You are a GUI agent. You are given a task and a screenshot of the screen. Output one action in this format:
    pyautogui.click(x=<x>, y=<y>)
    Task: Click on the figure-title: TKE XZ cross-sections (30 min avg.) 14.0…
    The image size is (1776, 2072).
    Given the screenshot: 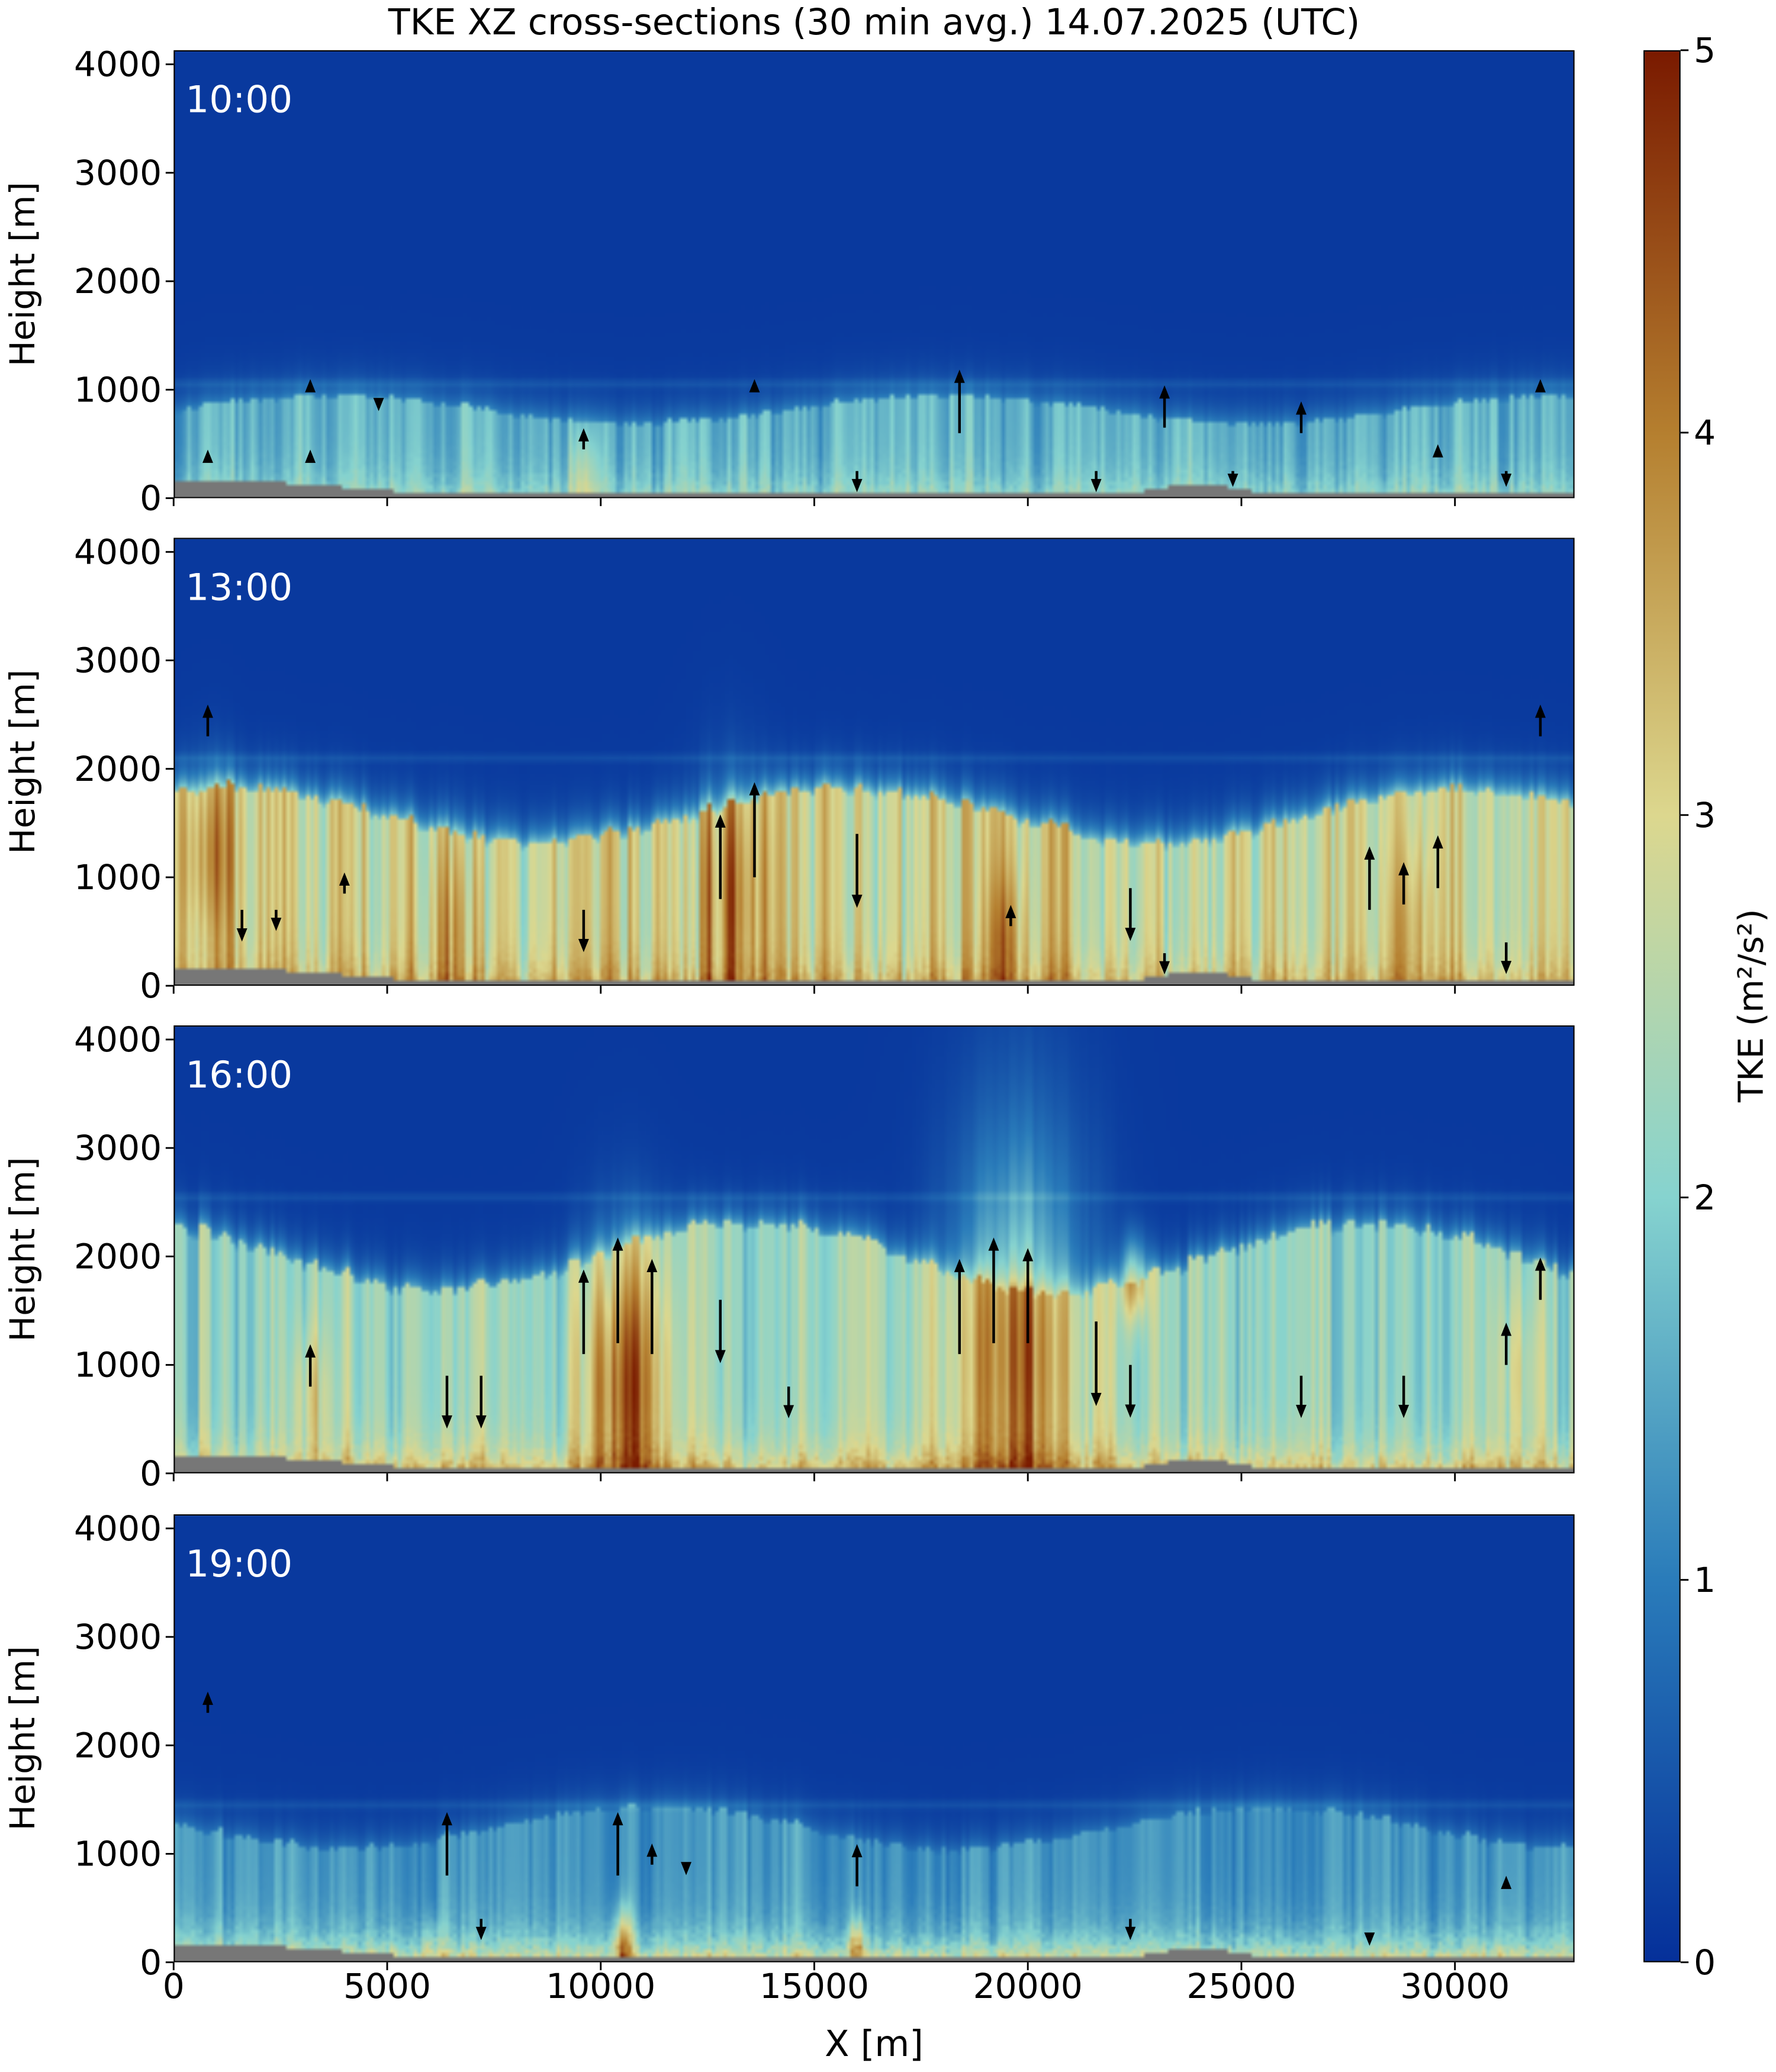 What is the action you would take?
    pyautogui.click(x=874, y=23)
    